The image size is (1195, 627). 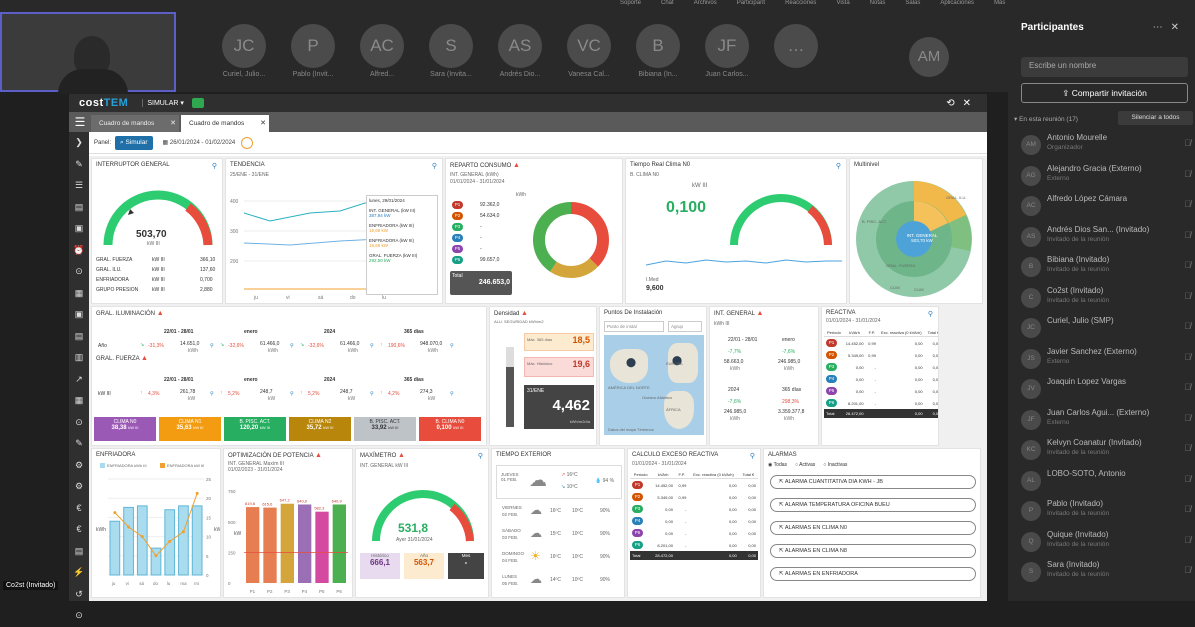 I want to click on enfriadora-chart: 25 20 15 10 5 0 ju vi sá do lu ma mi kWh kW, so click(x=157, y=534).